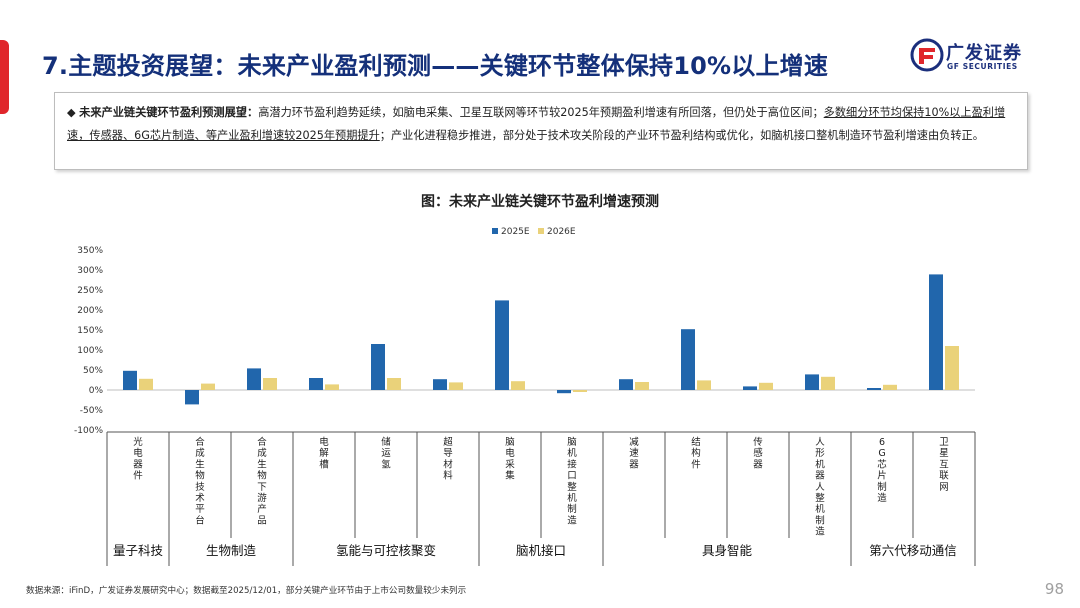  What do you see at coordinates (386, 550) in the screenshot?
I see `group-label: 氢能与可控核聚变` at bounding box center [386, 550].